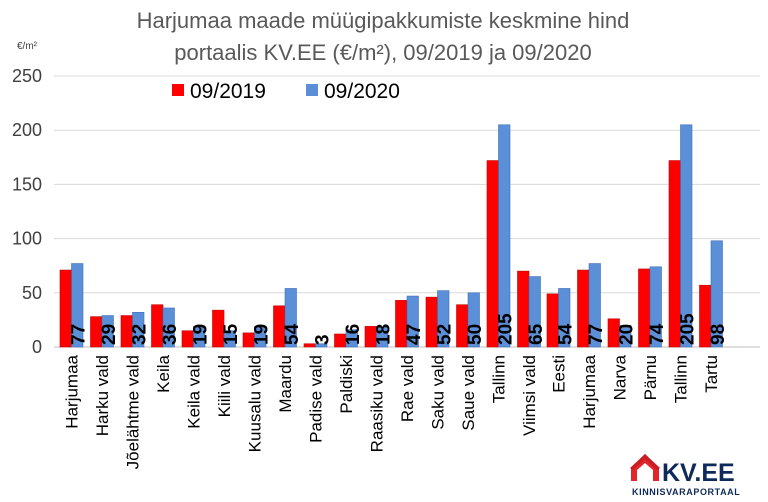 This screenshot has height=502, width=768. What do you see at coordinates (468, 393) in the screenshot?
I see `category-label: Saue vald` at bounding box center [468, 393].